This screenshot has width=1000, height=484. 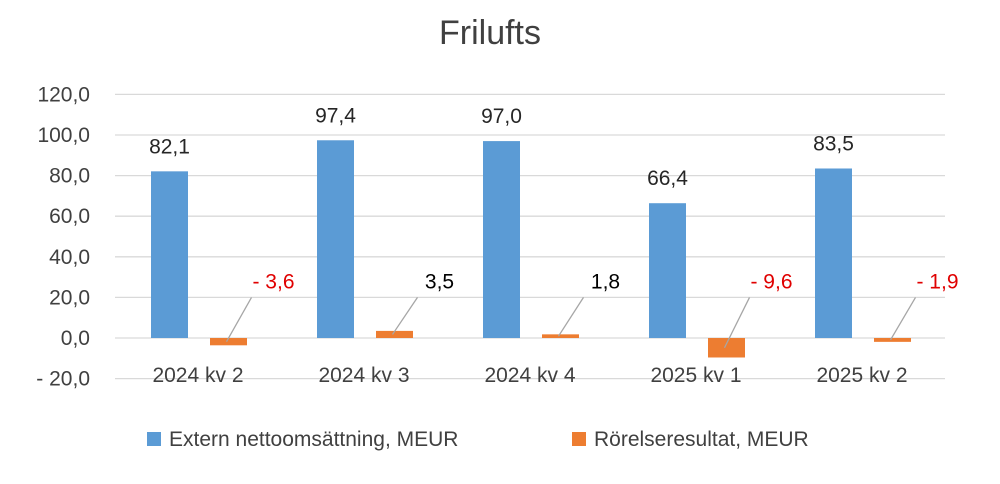 What do you see at coordinates (69, 297) in the screenshot?
I see `y-tick-label: 20,0` at bounding box center [69, 297].